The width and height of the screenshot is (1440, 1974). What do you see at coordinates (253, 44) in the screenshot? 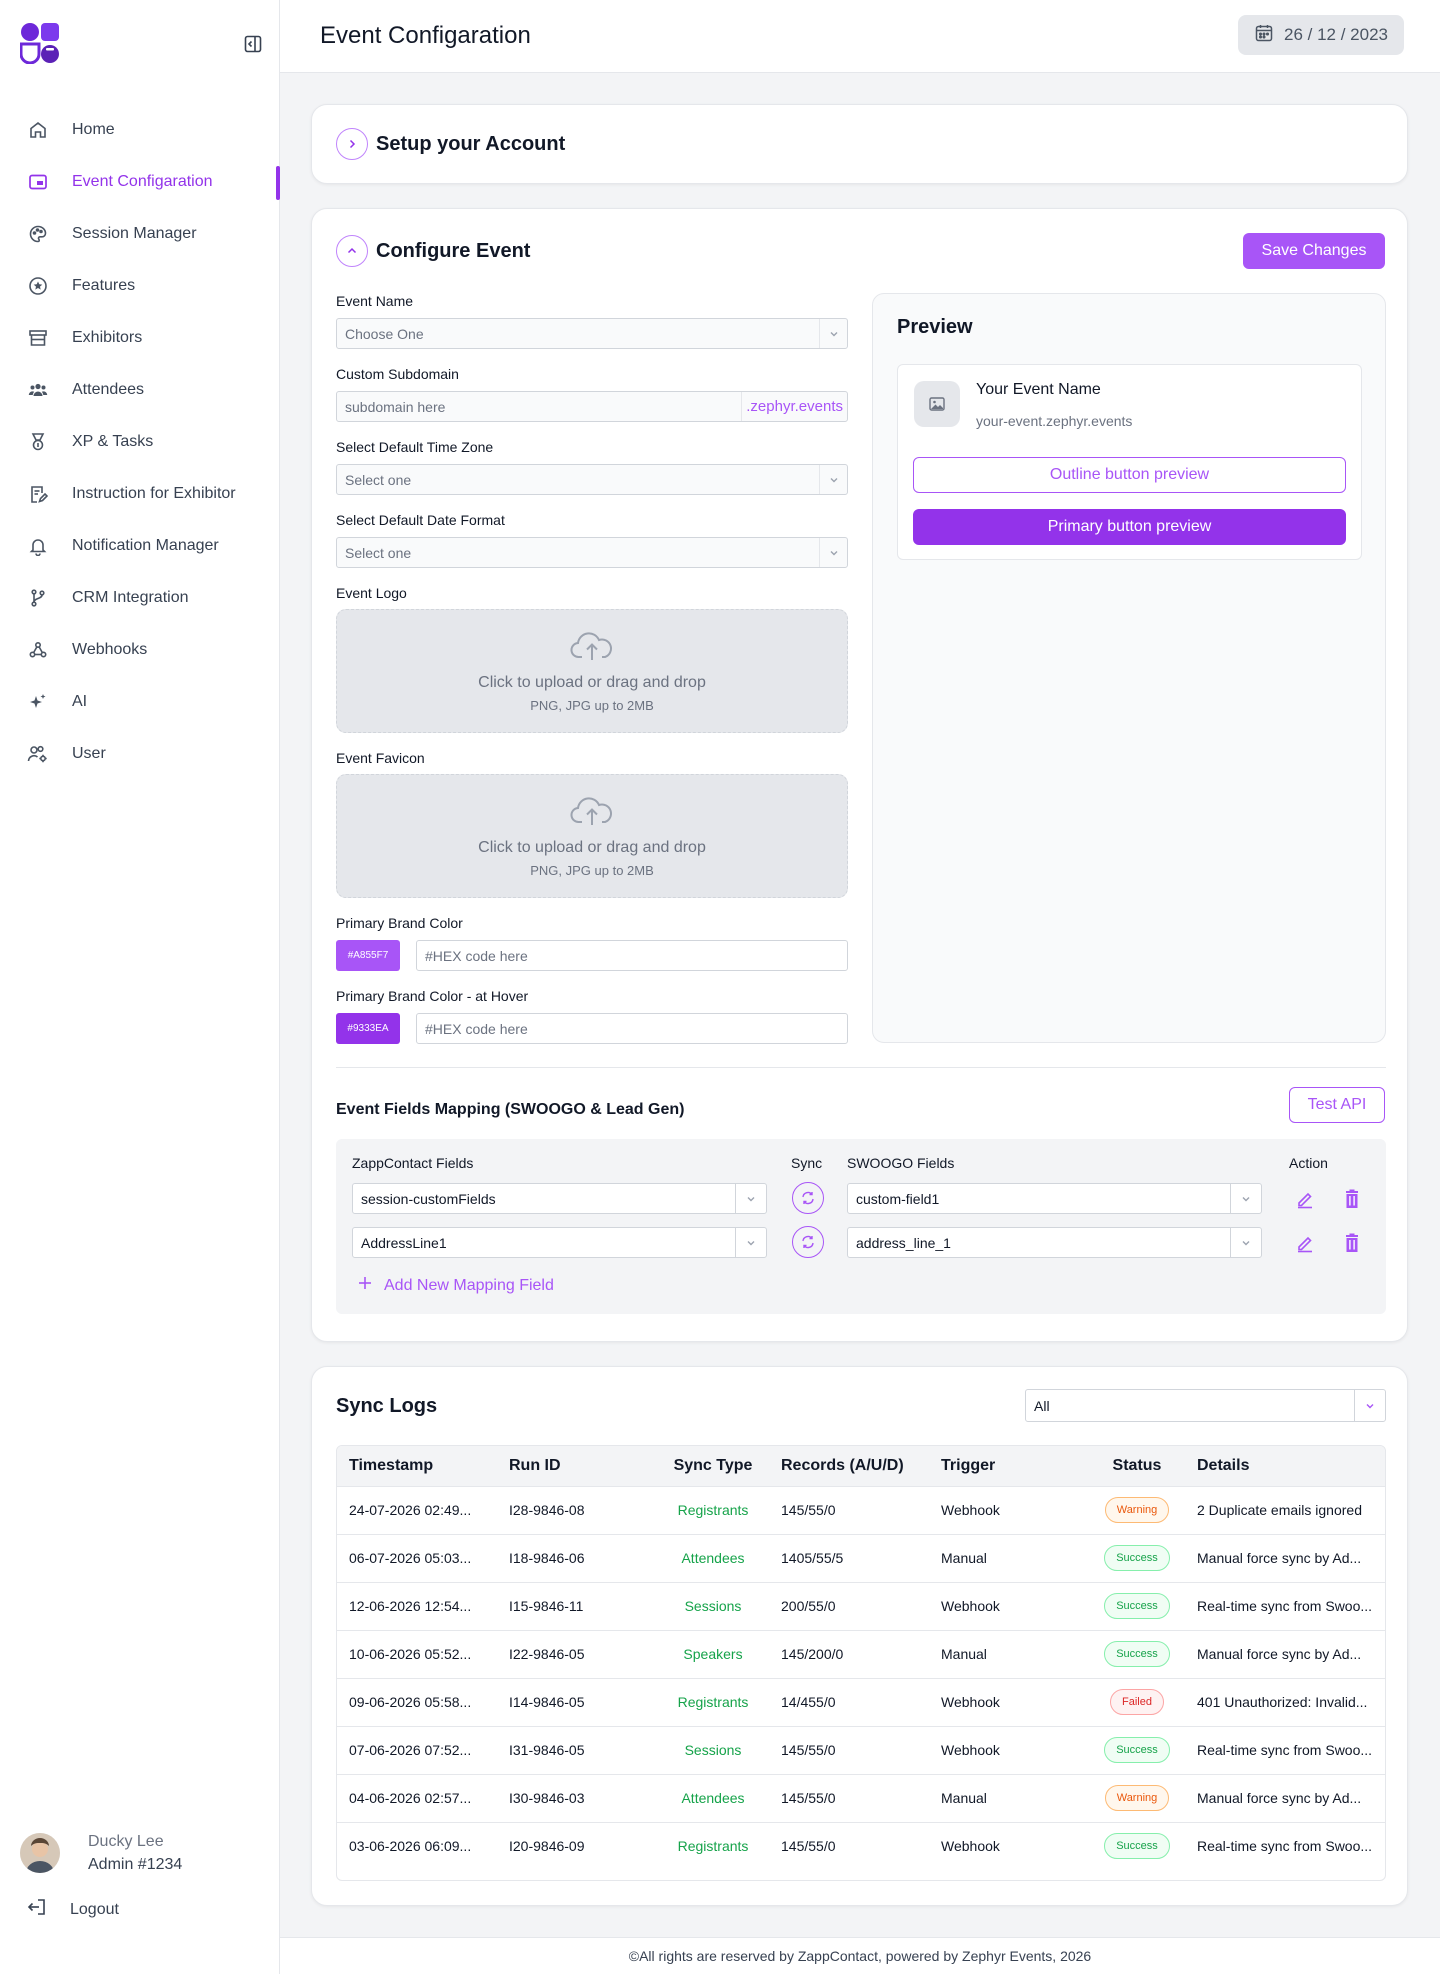
I see `collapse-sidebar-icon` at bounding box center [253, 44].